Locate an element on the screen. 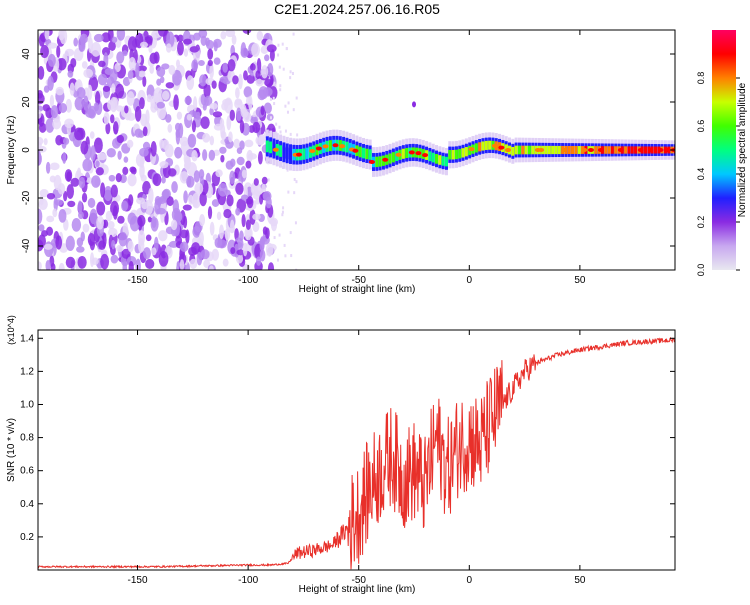 The image size is (750, 605). heatmap-y-tick-label: 20 is located at coordinates (26, 102).